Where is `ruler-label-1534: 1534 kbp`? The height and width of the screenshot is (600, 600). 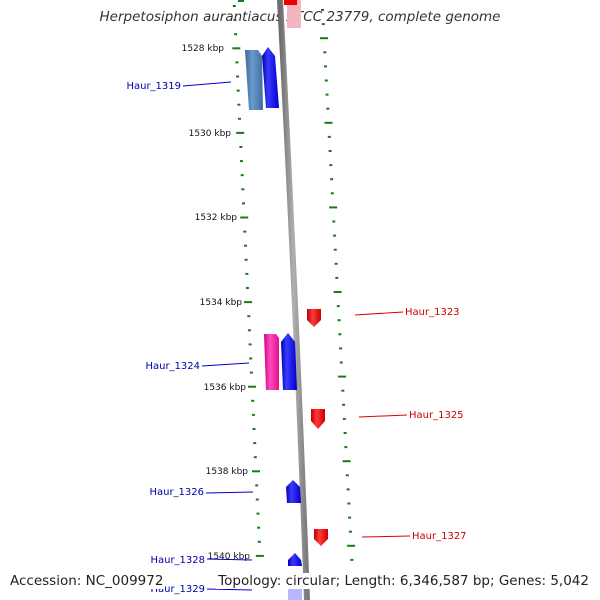
ruler-label-1534: 1534 kbp is located at coordinates (221, 303).